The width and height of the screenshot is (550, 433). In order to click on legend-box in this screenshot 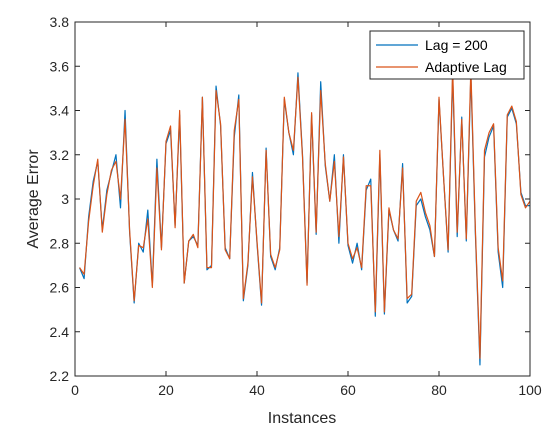, I will do `click(447, 55)`.